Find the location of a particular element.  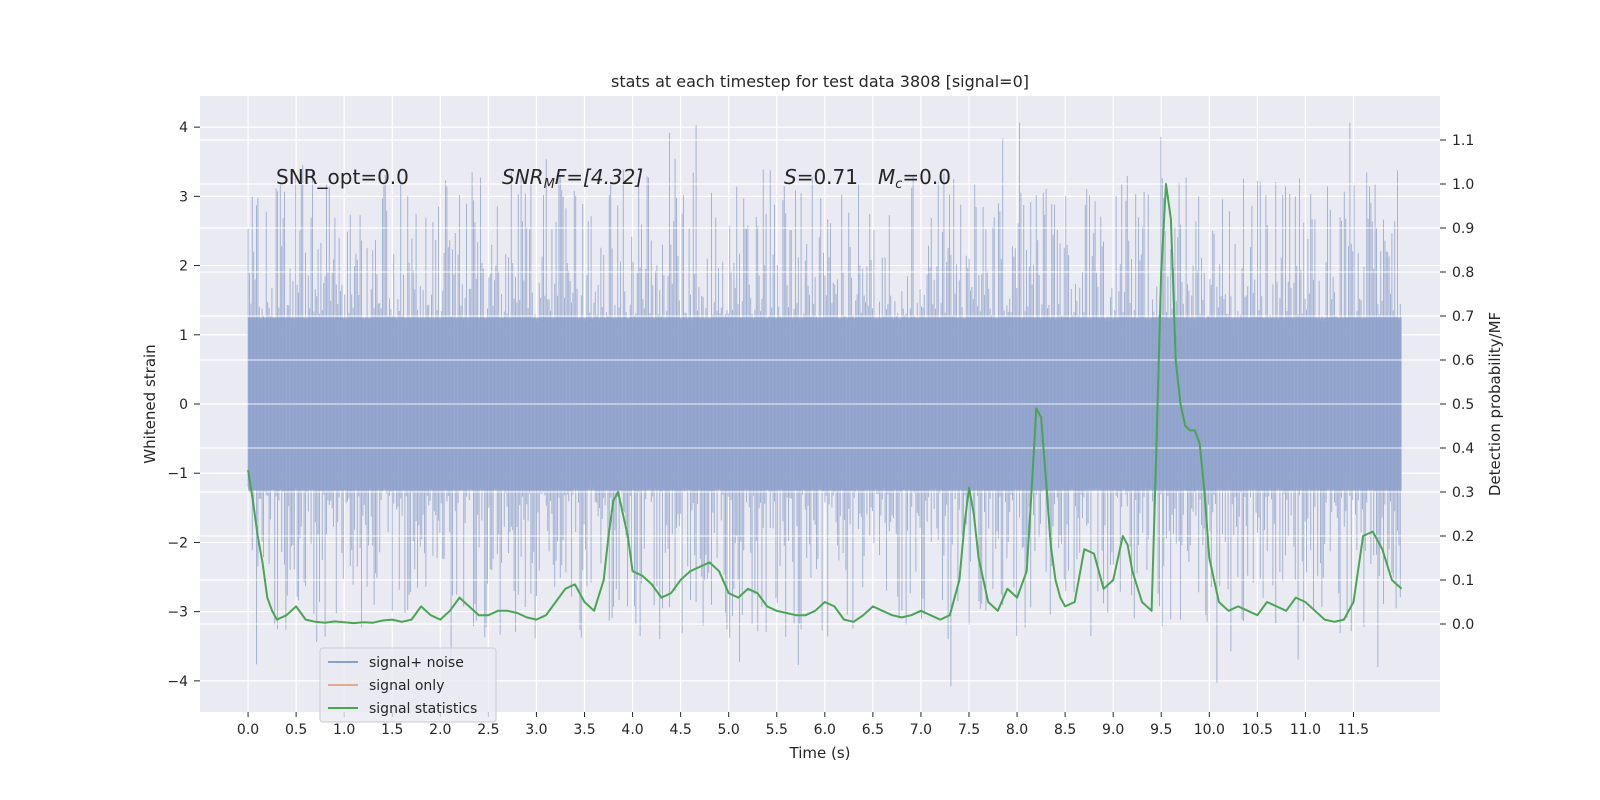

right-y-tick-label-4: 0.7 is located at coordinates (1463, 317).